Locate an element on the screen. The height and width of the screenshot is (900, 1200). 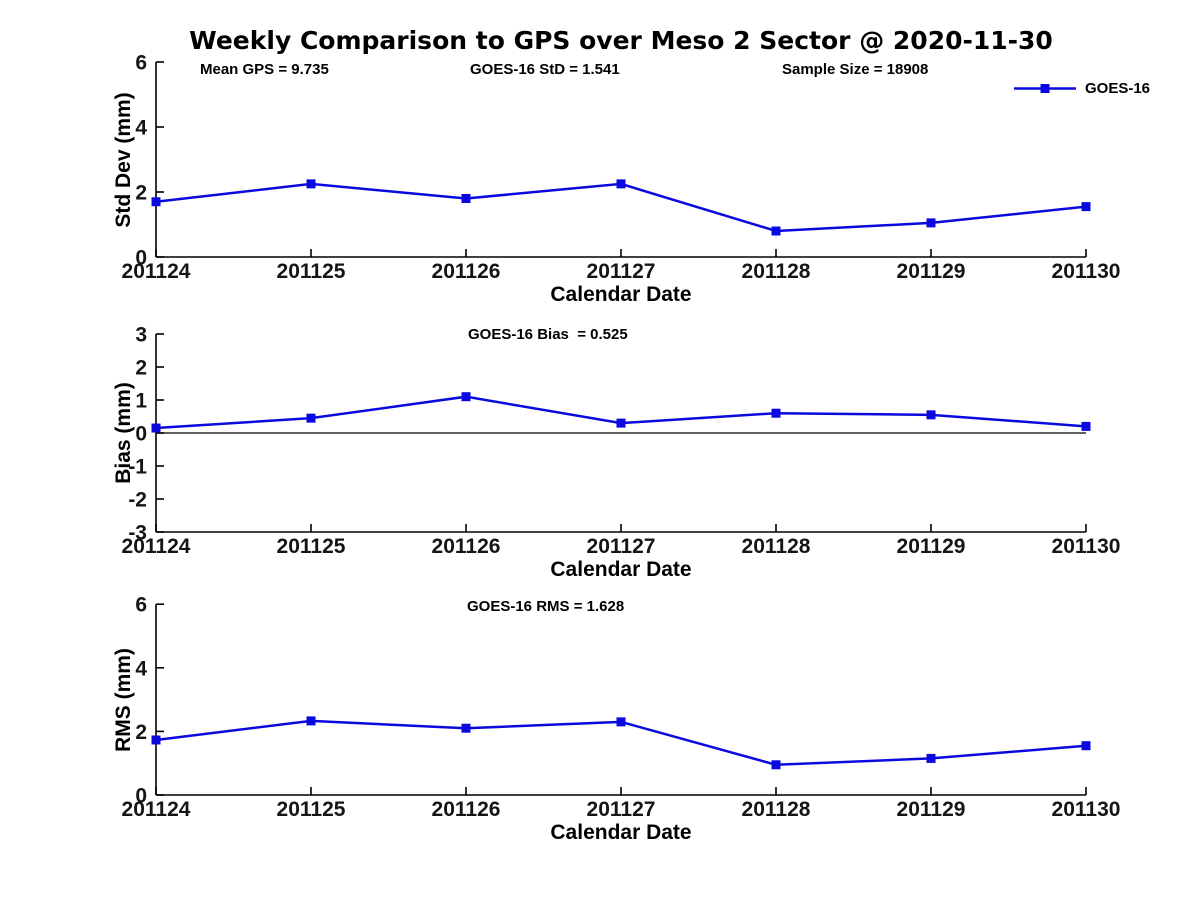
y-tick-label: 1 is located at coordinates (141, 401).